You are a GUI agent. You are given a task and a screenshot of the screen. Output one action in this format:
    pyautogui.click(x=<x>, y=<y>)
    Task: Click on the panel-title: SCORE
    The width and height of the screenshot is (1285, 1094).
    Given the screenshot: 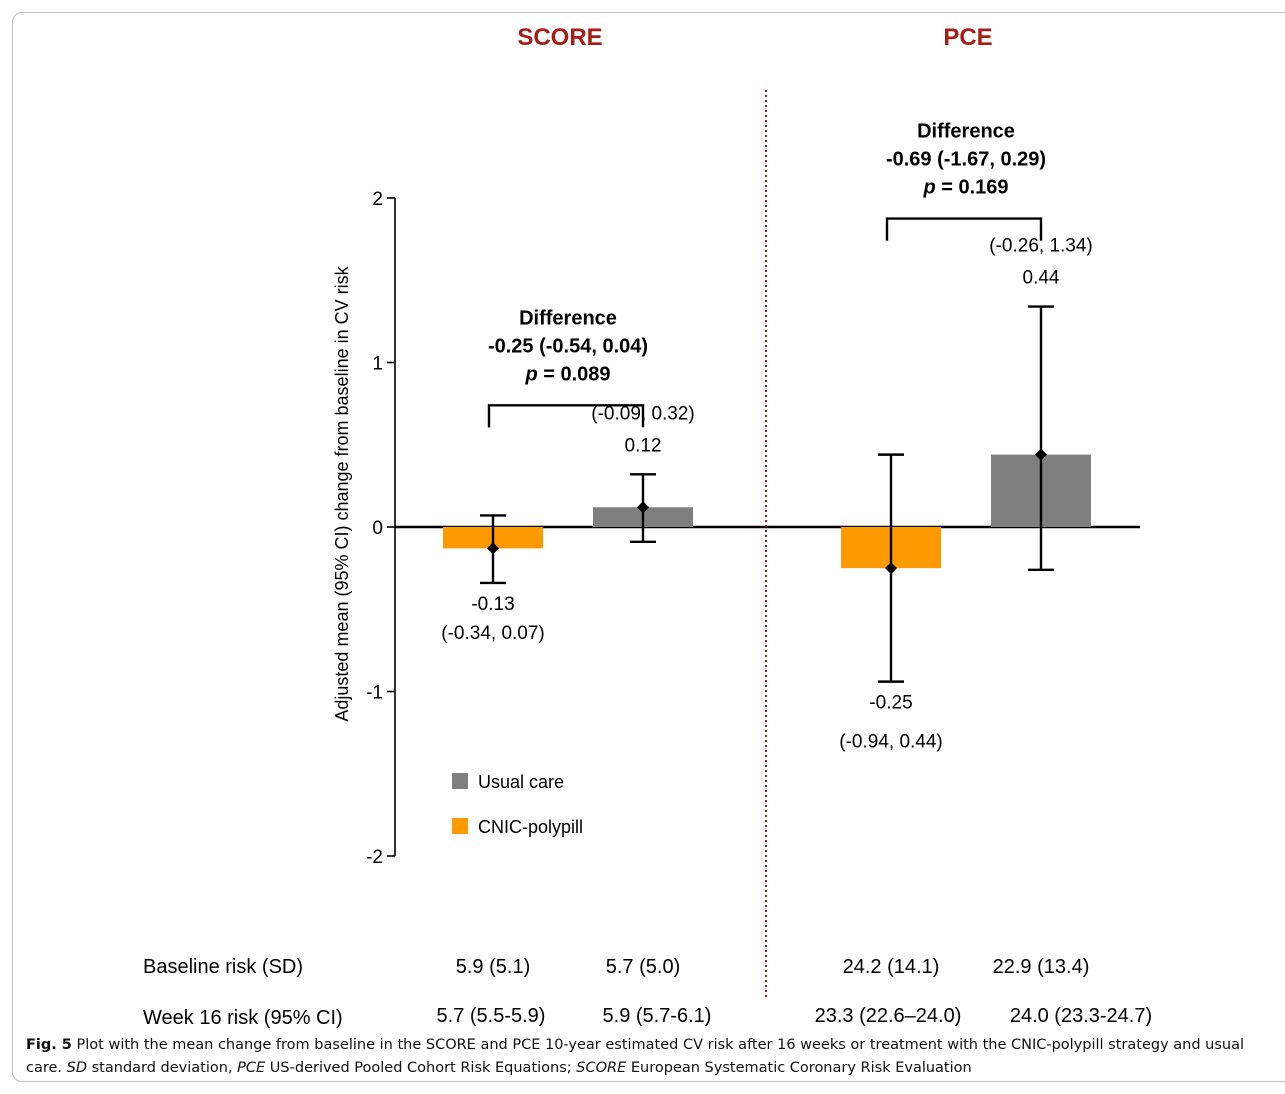 What is the action you would take?
    pyautogui.click(x=559, y=37)
    